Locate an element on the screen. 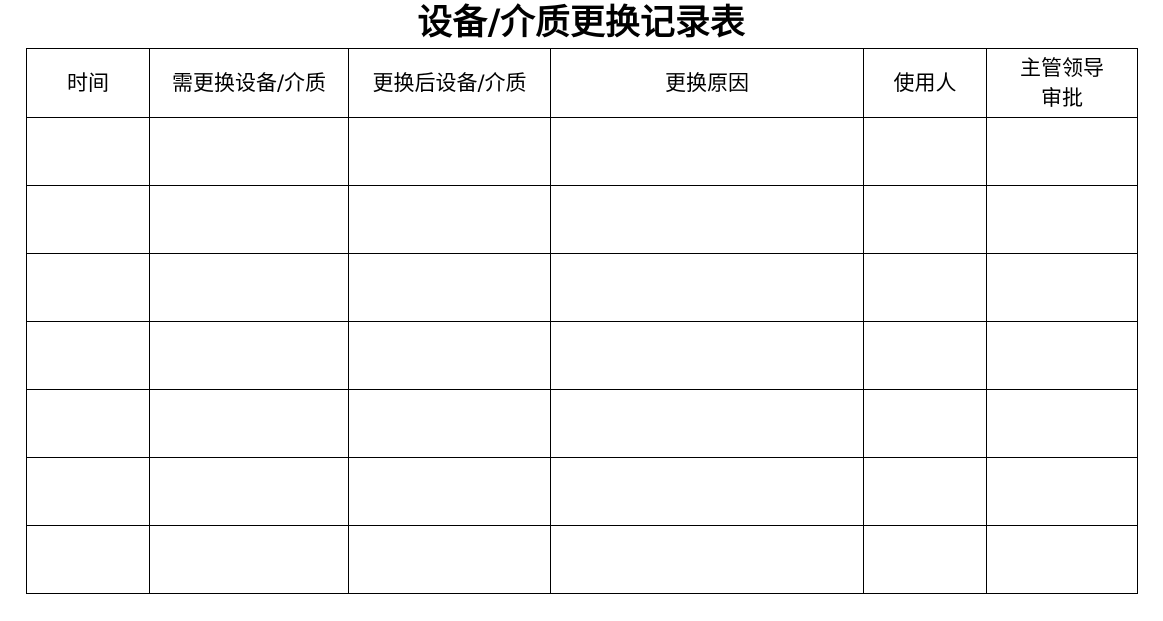 The width and height of the screenshot is (1163, 621). document-title: 设备/介质更换记录表 is located at coordinates (581, 22).